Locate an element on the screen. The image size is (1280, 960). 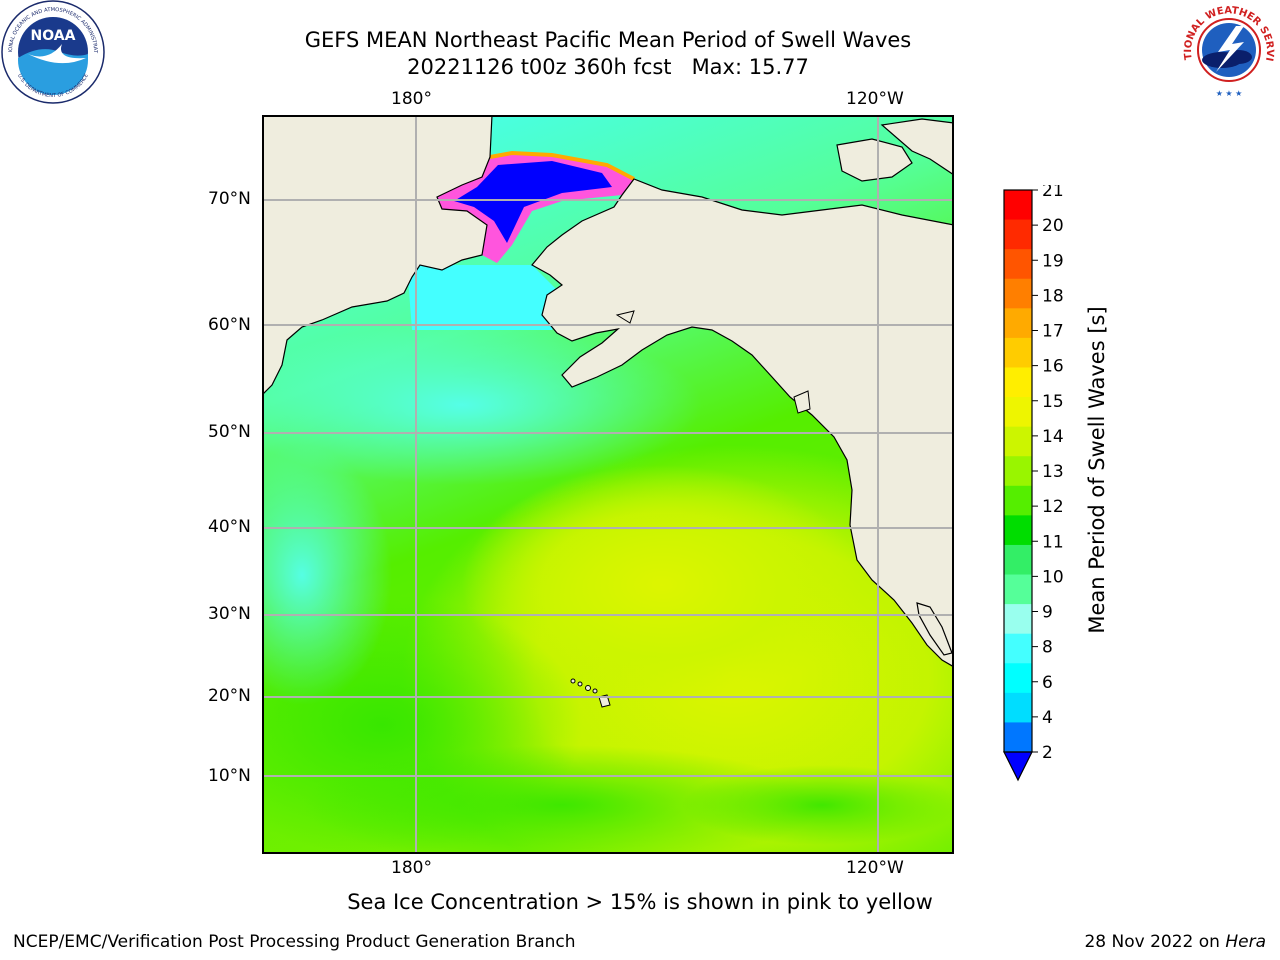
lat-tick-30n: 30°N is located at coordinates (229, 614).